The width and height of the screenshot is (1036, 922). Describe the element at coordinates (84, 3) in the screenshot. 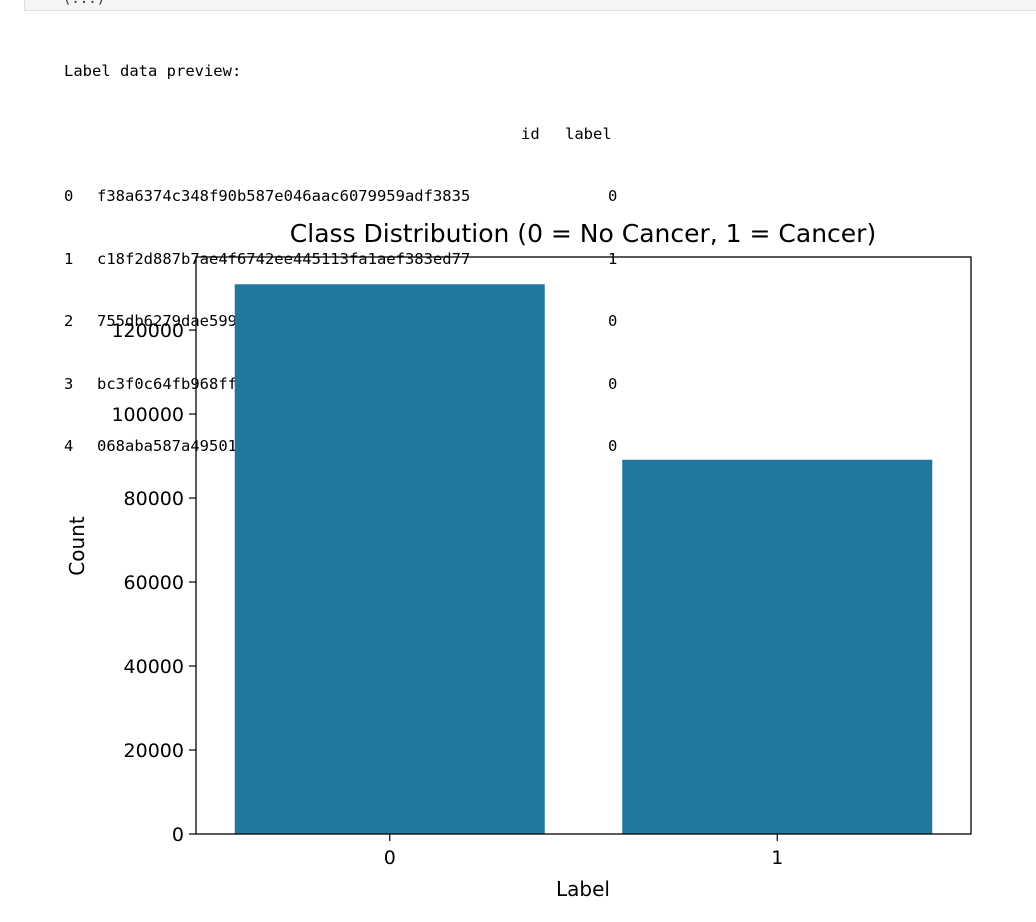

I see `code-fragment: (...)` at that location.